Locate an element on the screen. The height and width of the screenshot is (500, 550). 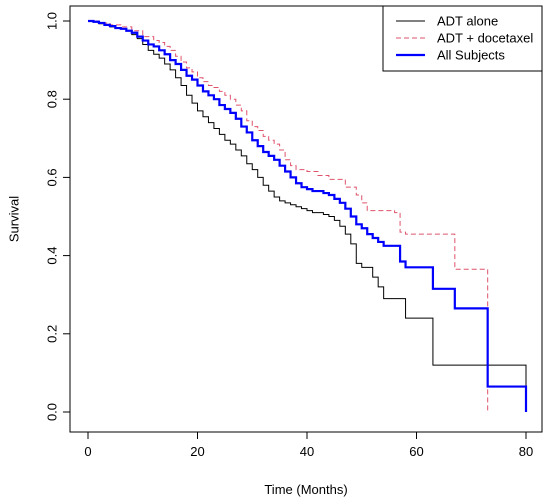
y-tick-label: 1.0 is located at coordinates (52, 21).